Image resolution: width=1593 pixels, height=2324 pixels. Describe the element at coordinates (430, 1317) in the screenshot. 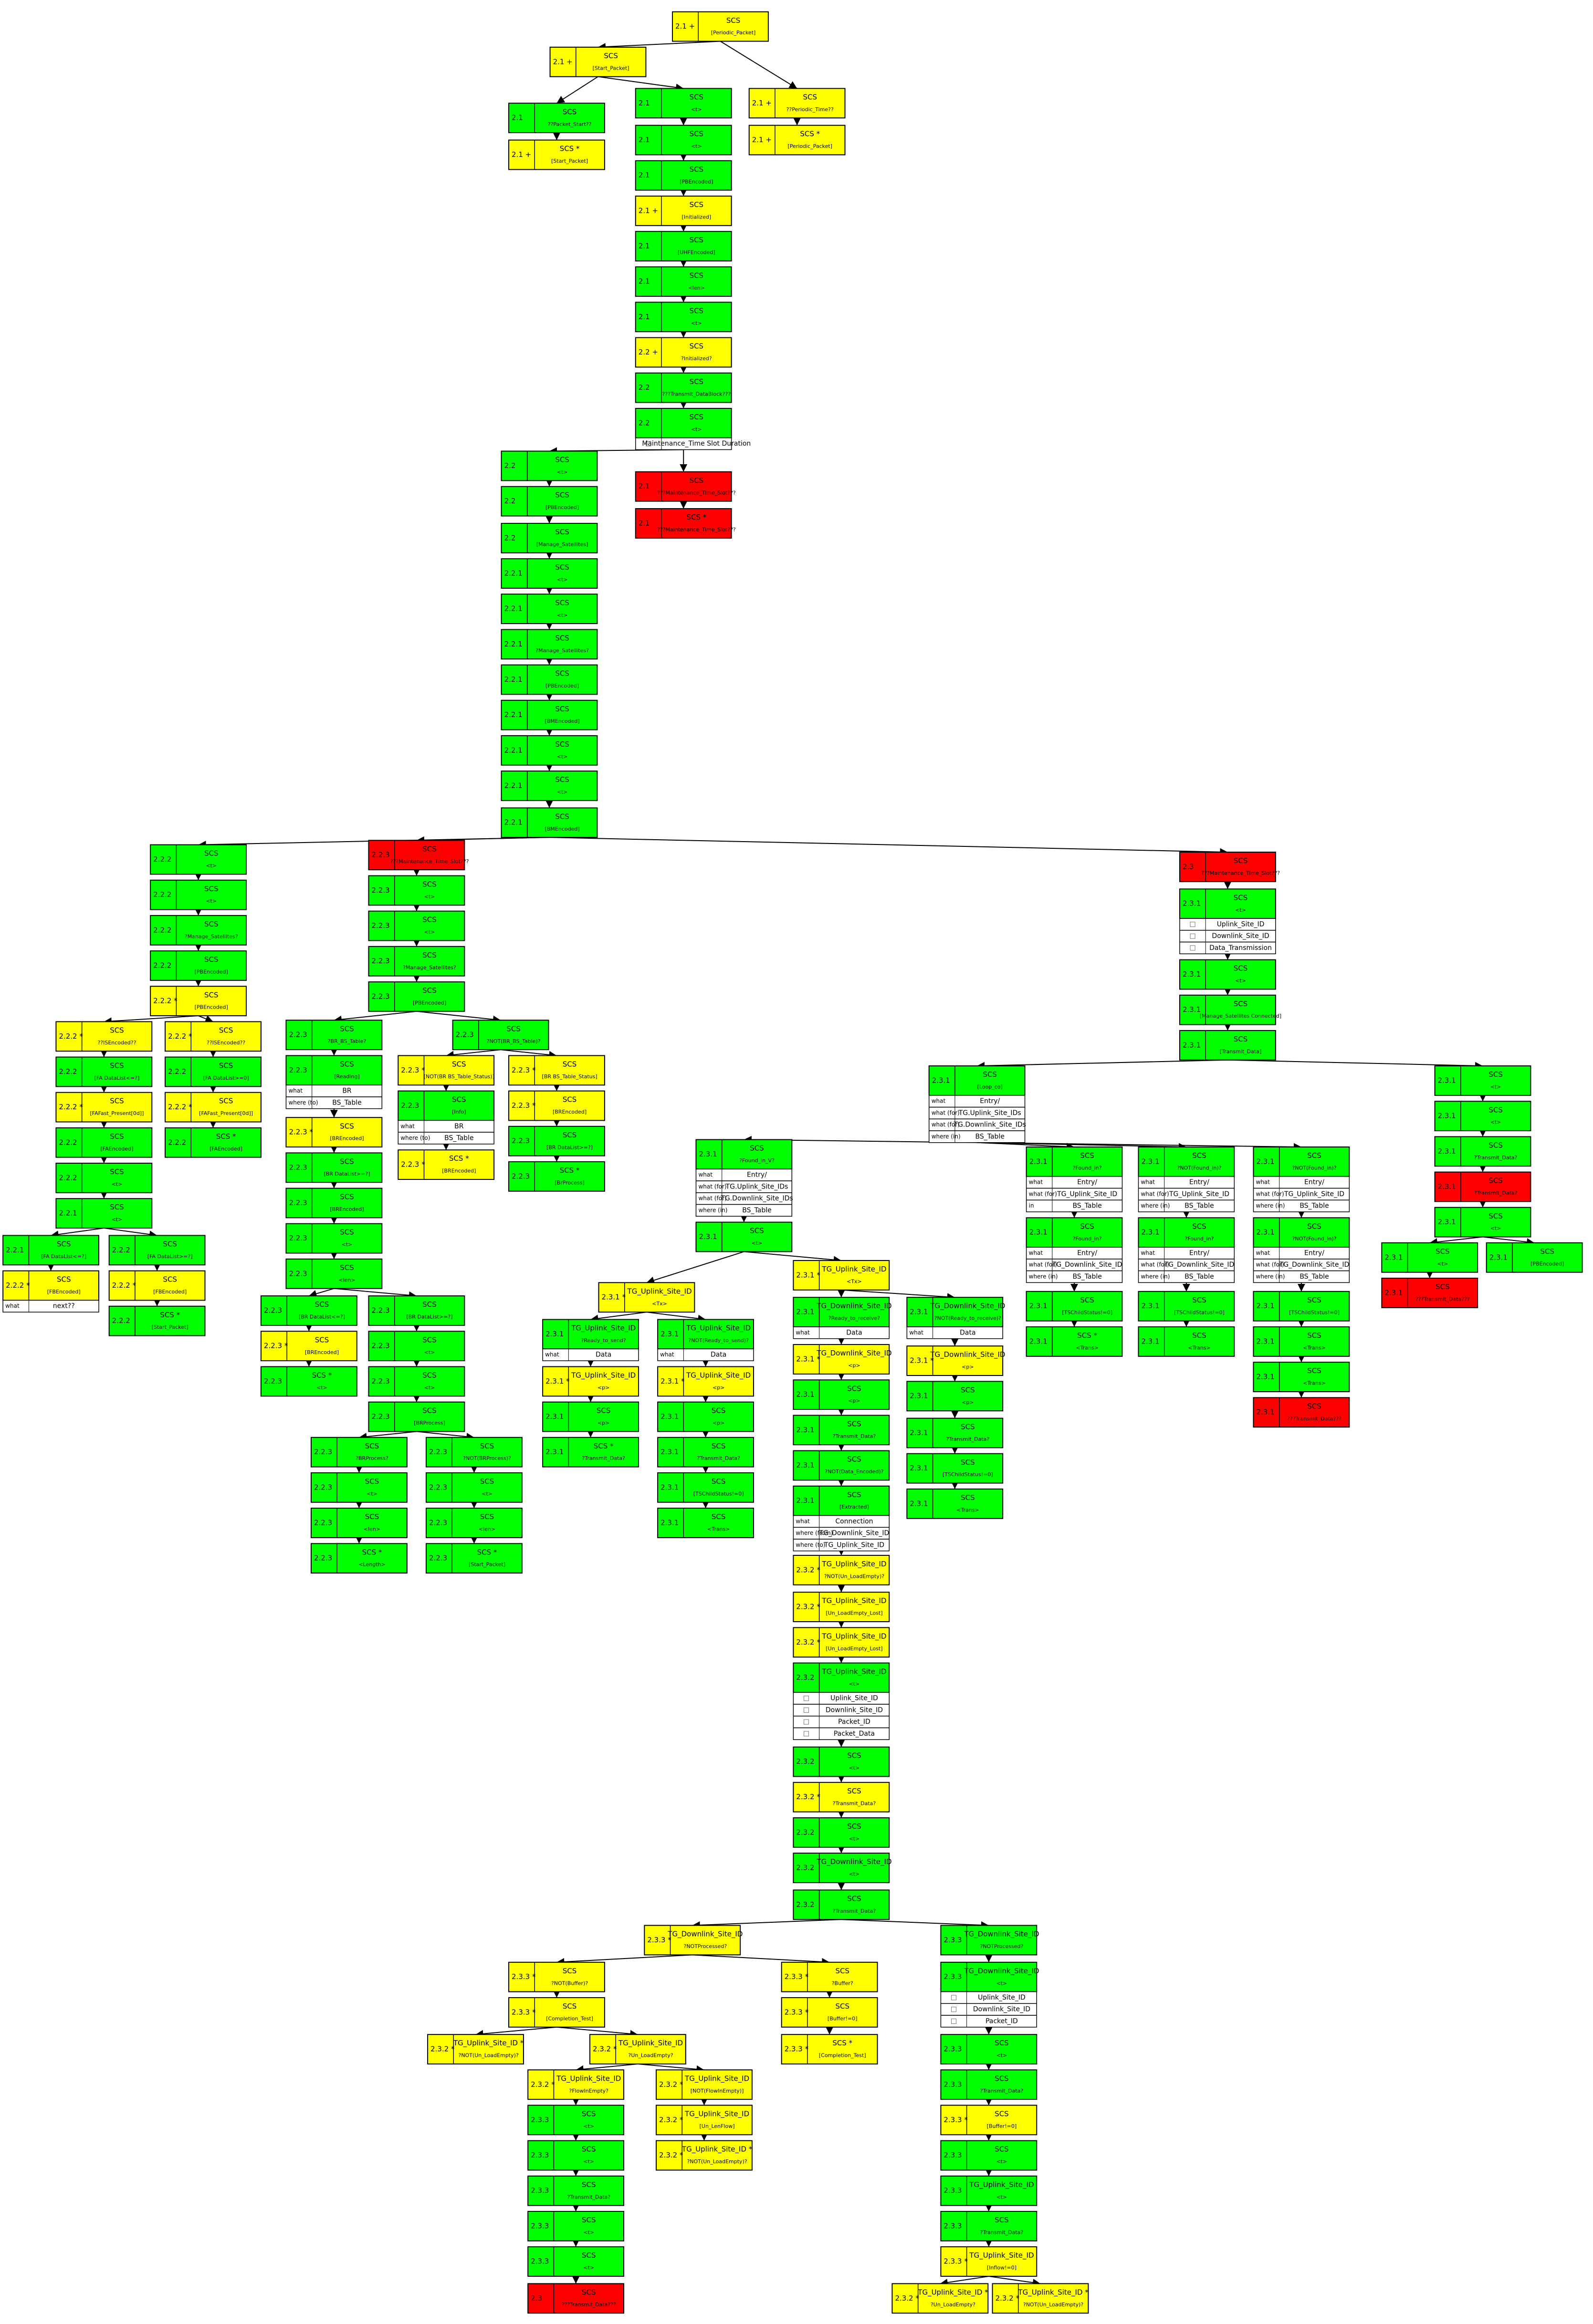

I see `node-action: [BR DataList>=?]` at that location.